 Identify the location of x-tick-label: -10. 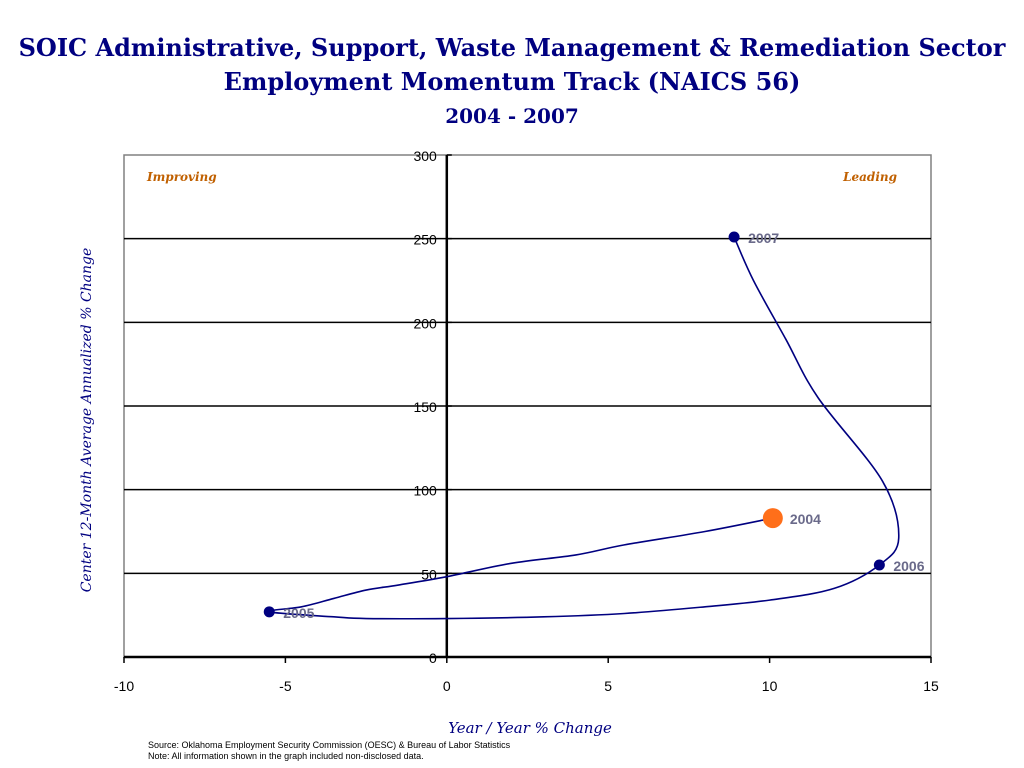
(124, 686).